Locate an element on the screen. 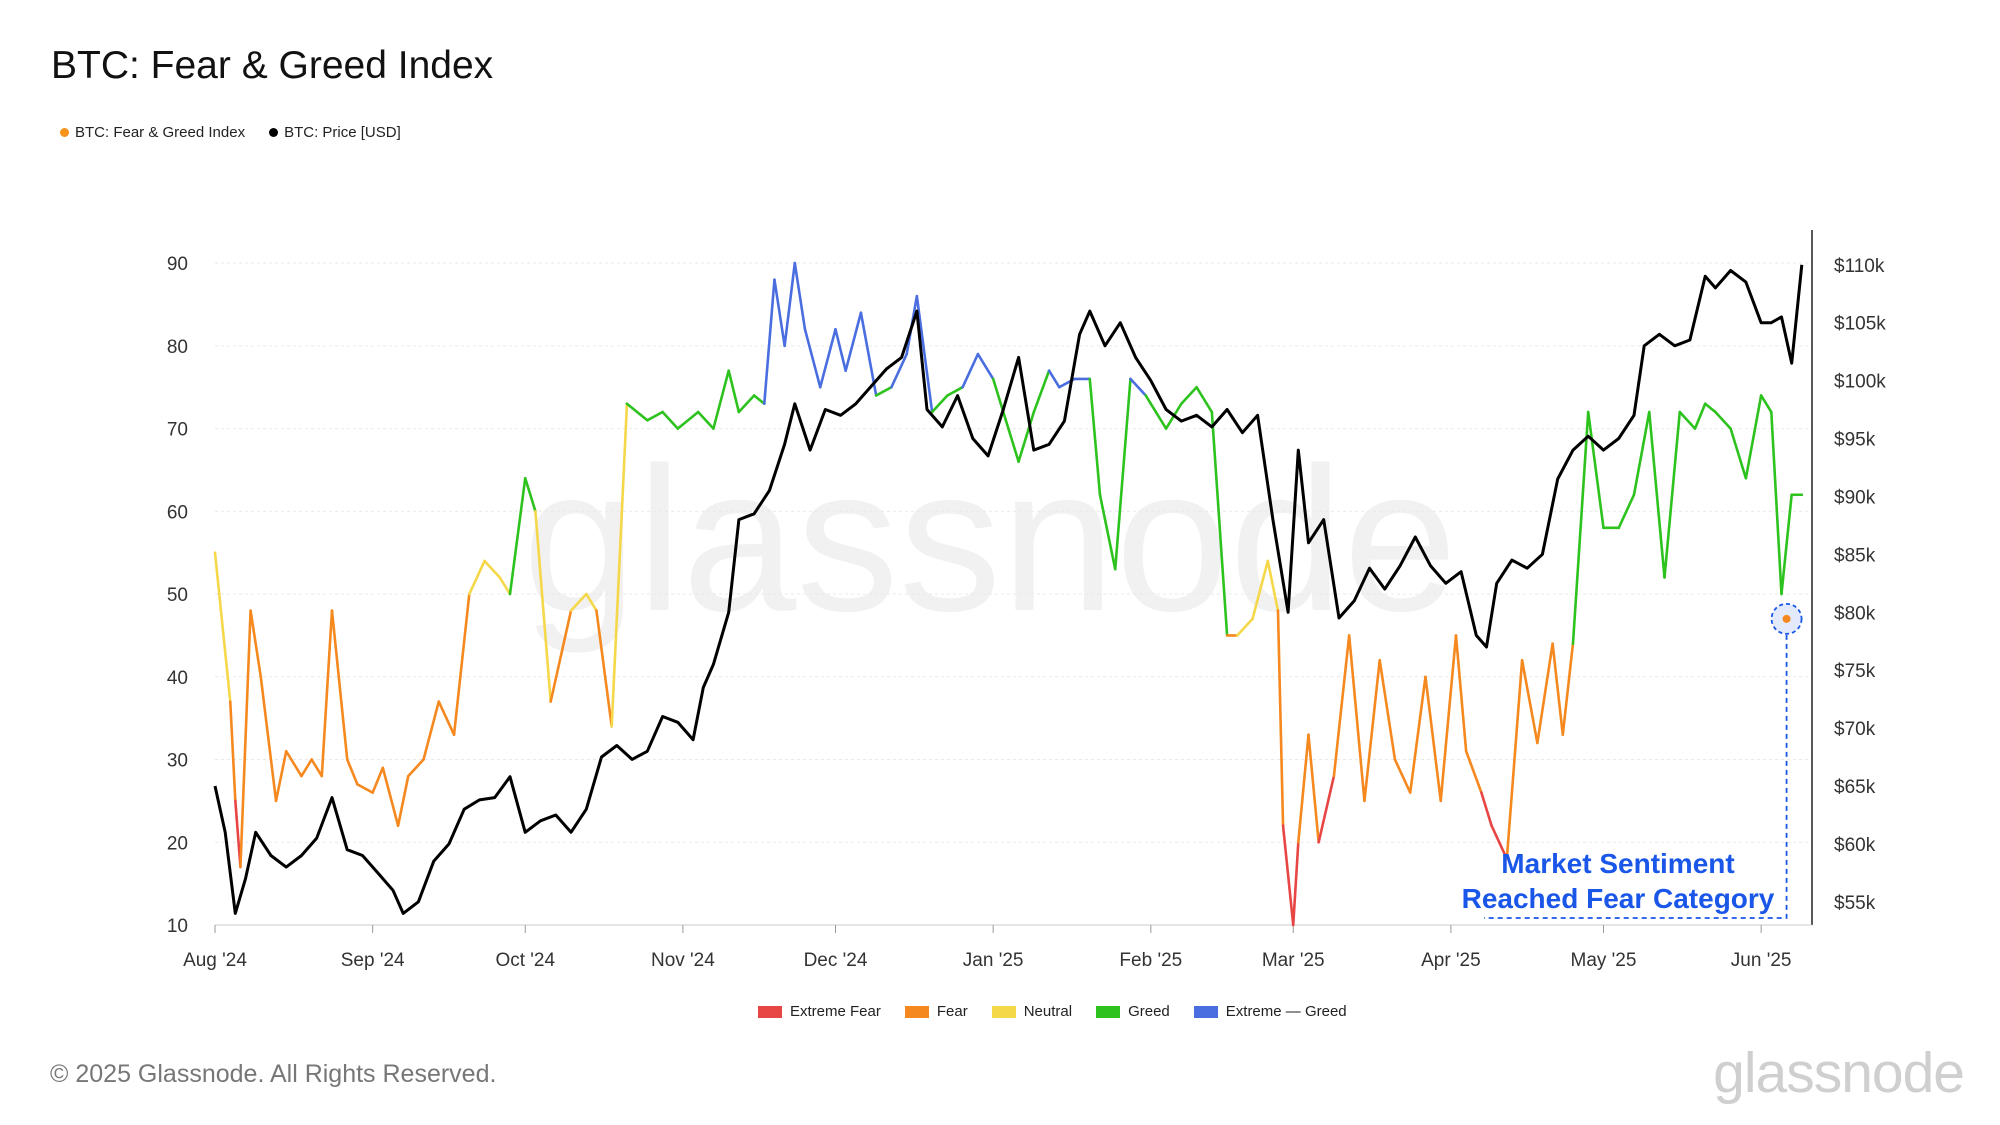 Image resolution: width=2000 pixels, height=1125 pixels. right-tick-label: $110k is located at coordinates (1859, 266).